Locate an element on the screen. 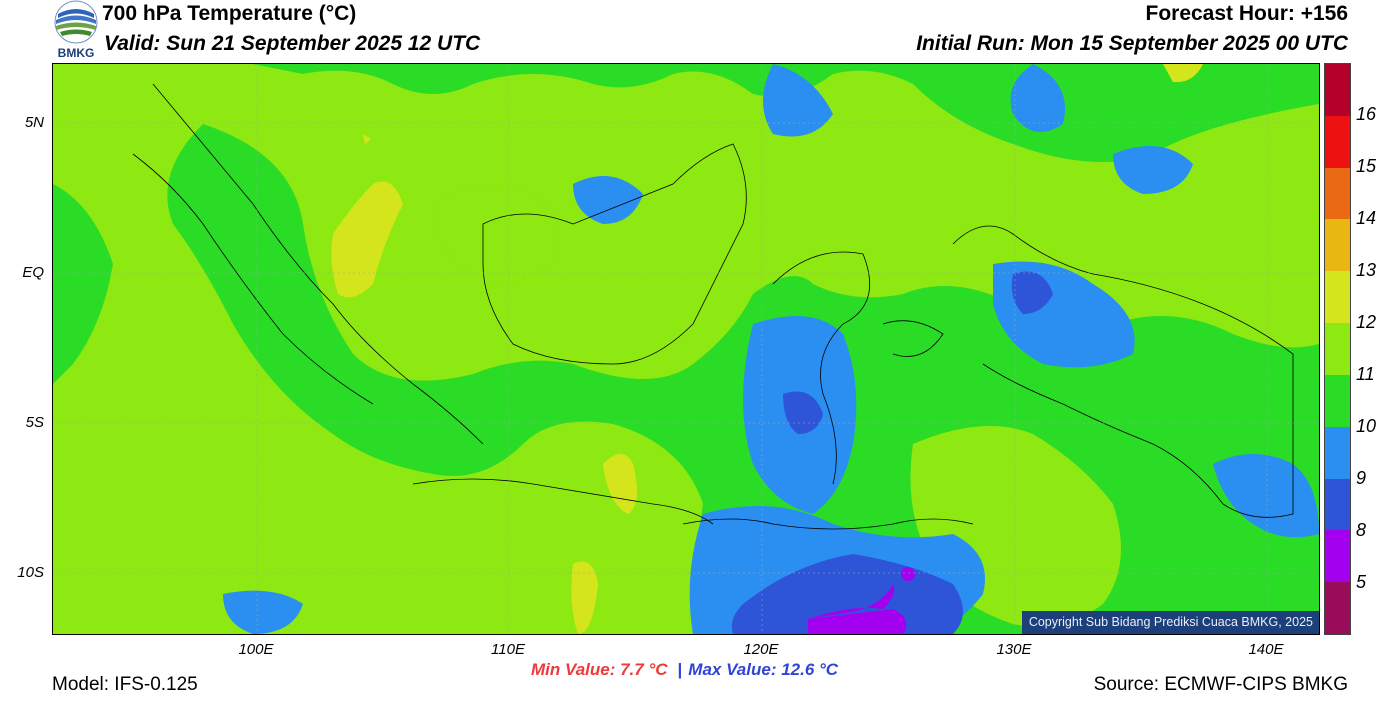  min-value: Min Value: 7.7 °C is located at coordinates (599, 669).